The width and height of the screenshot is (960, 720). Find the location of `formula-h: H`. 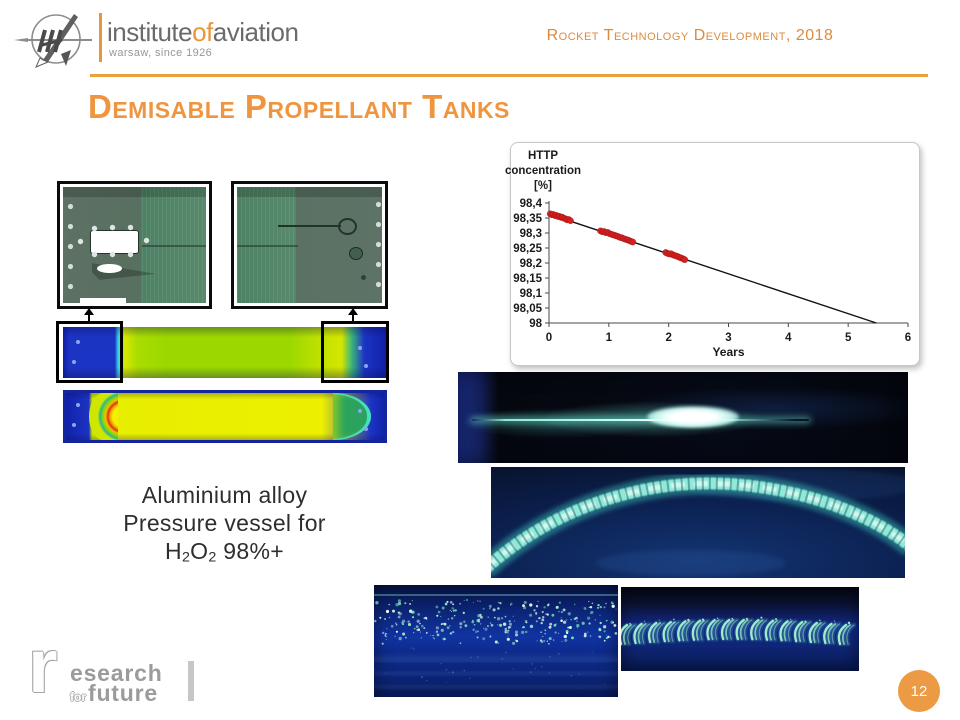

formula-h: H is located at coordinates (173, 551).